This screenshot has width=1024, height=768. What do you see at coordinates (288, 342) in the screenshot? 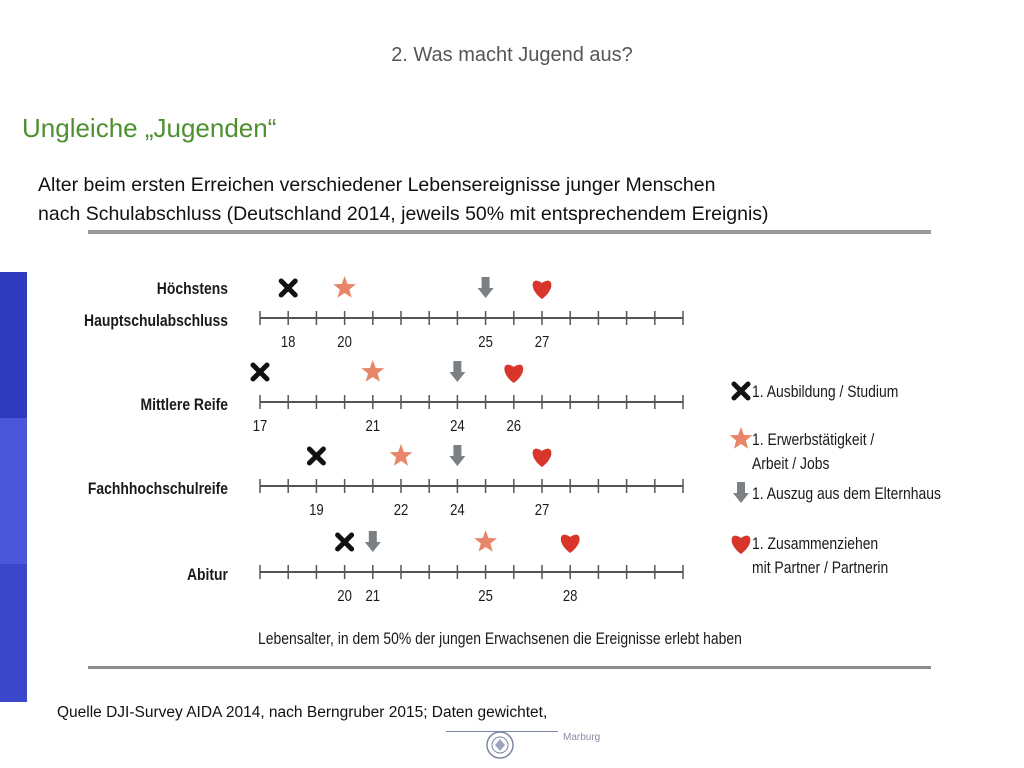
I see `tick-label: 18` at bounding box center [288, 342].